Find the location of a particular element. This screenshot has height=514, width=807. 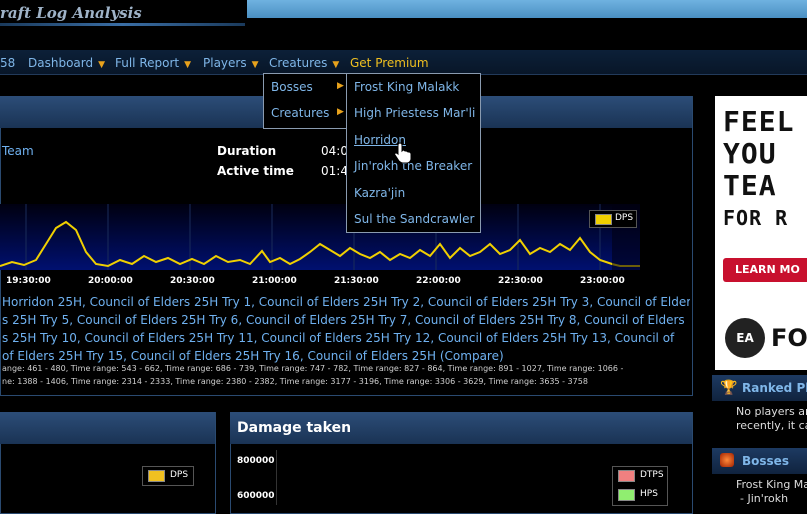

nav-creatures: Creatures ▼ is located at coordinates (304, 63).